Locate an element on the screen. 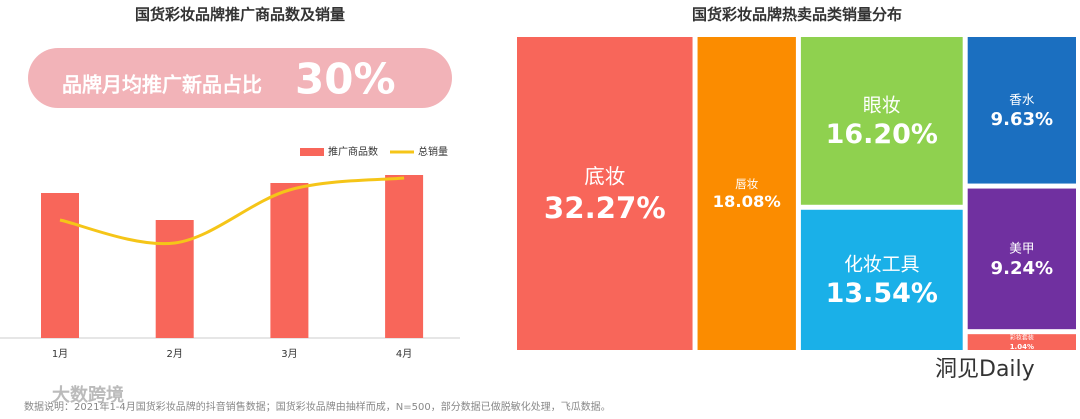 The image size is (1080, 419). cell-label: 底妆 is located at coordinates (604, 176).